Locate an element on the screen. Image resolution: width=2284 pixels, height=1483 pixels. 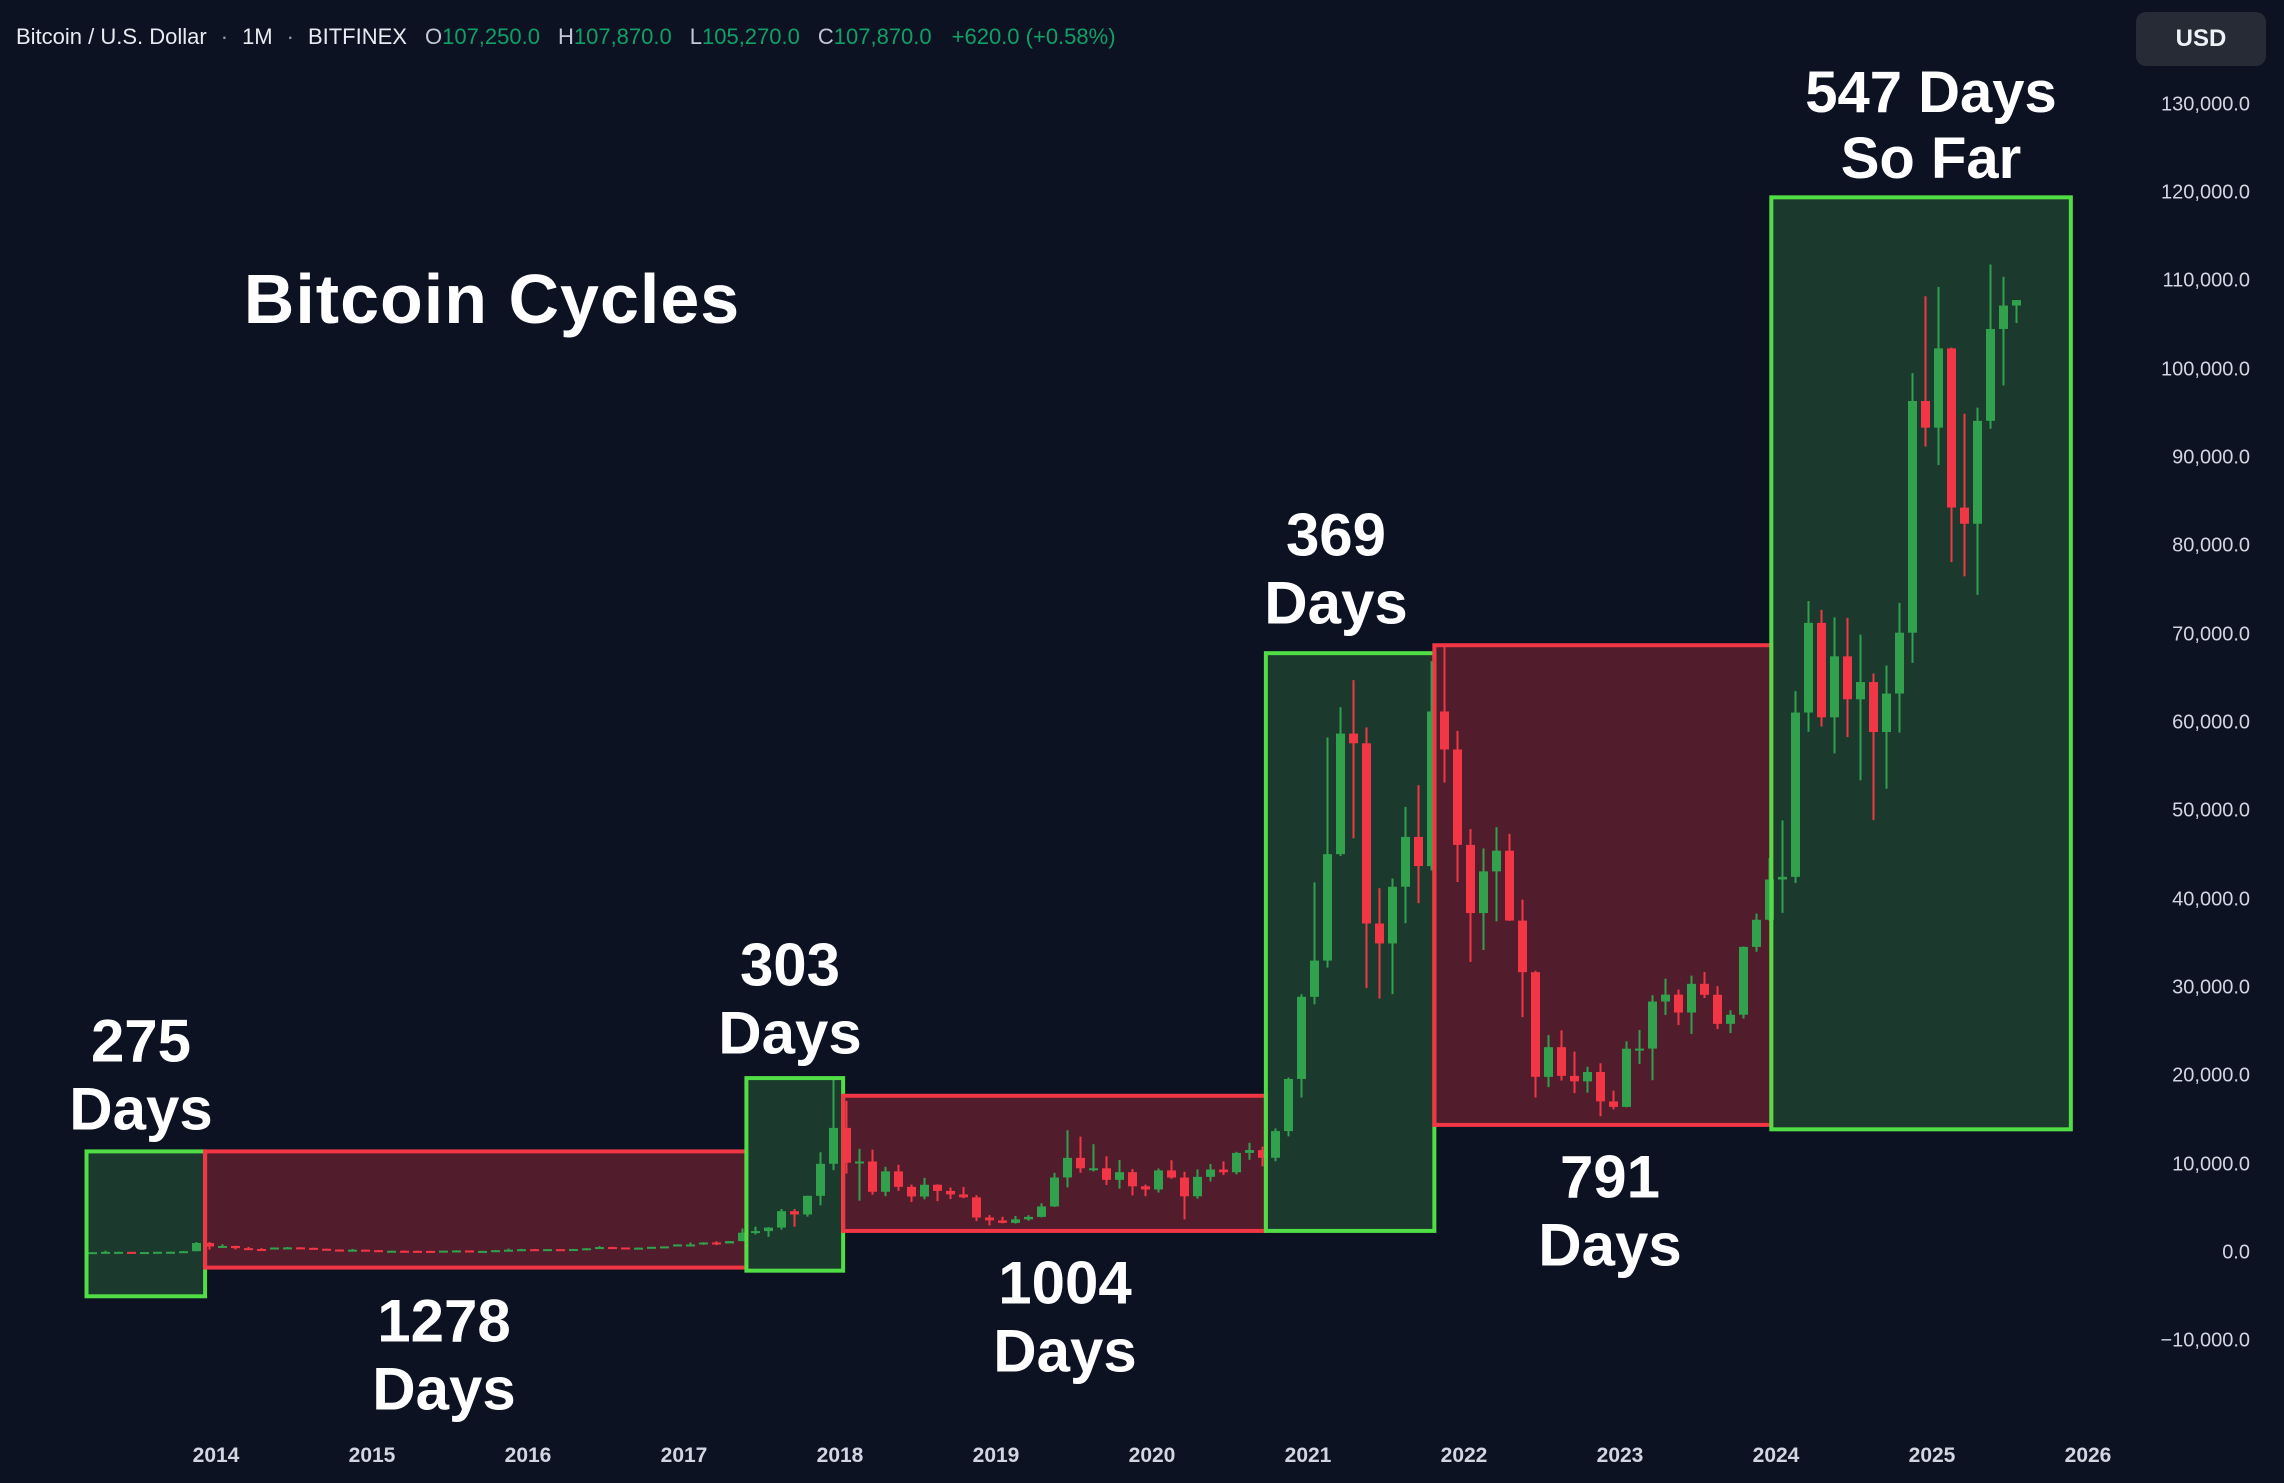
cycle-box-fill-bear-2018-2020 is located at coordinates (1054, 1163).